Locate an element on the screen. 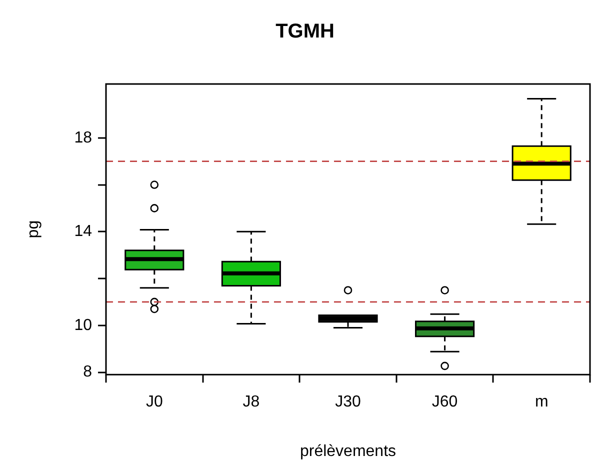 The image size is (598, 475). x-tick-label: J0 is located at coordinates (154, 402).